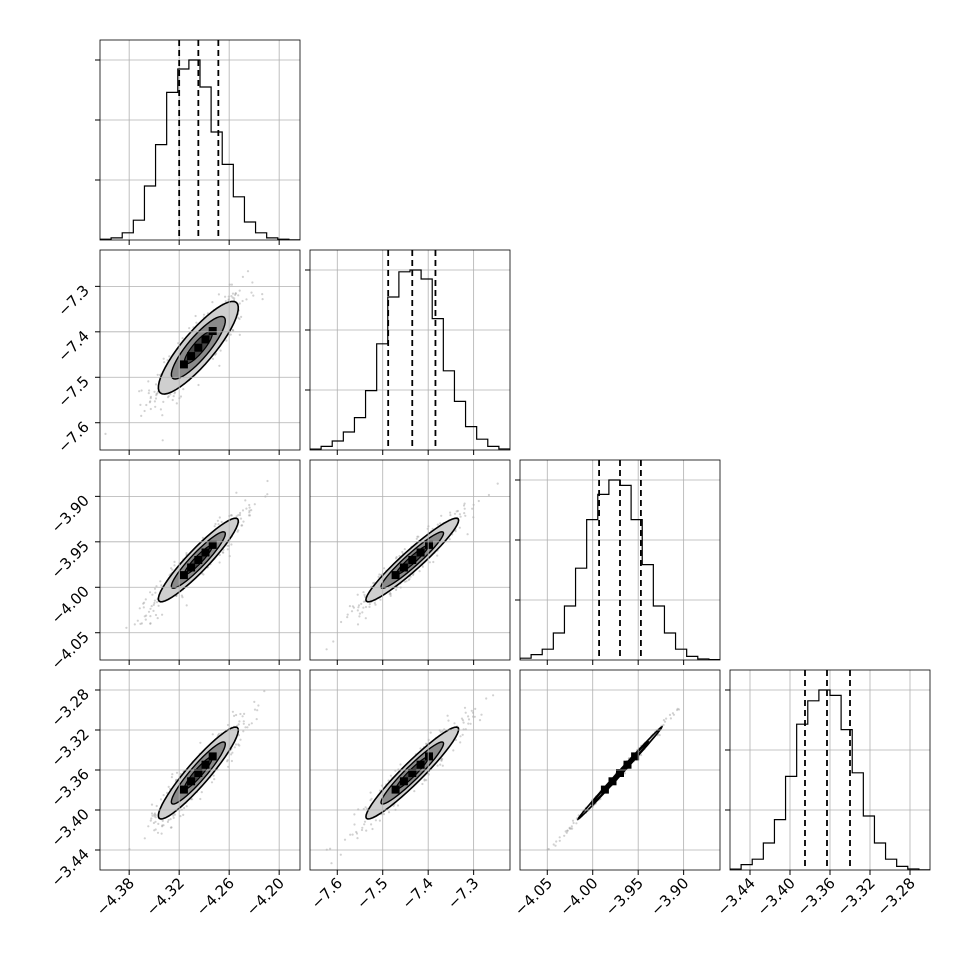 The width and height of the screenshot is (970, 970). Describe the element at coordinates (669, 896) in the screenshot. I see `x-tick-label-p2: −3.90` at that location.